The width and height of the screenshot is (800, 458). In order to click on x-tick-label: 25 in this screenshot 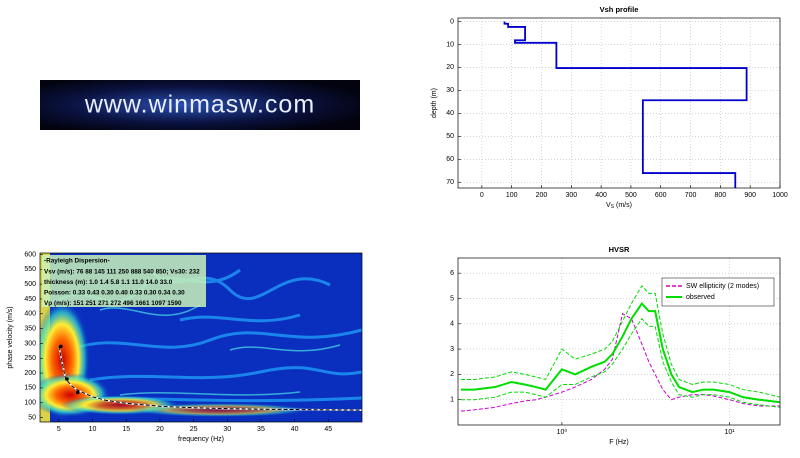, I will do `click(194, 429)`.